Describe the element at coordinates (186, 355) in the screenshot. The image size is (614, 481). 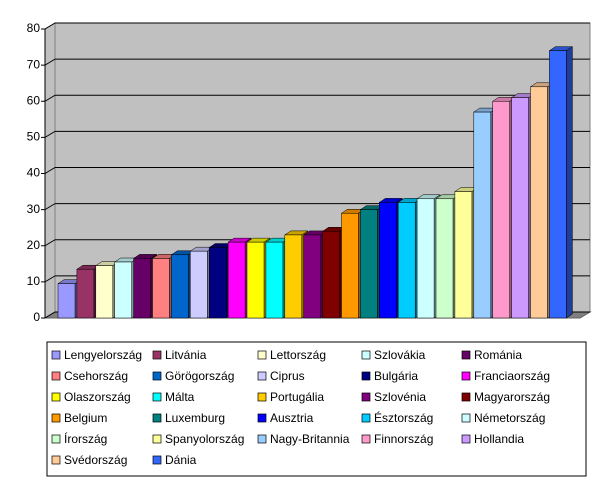
I see `legend-label: Litvánia` at that location.